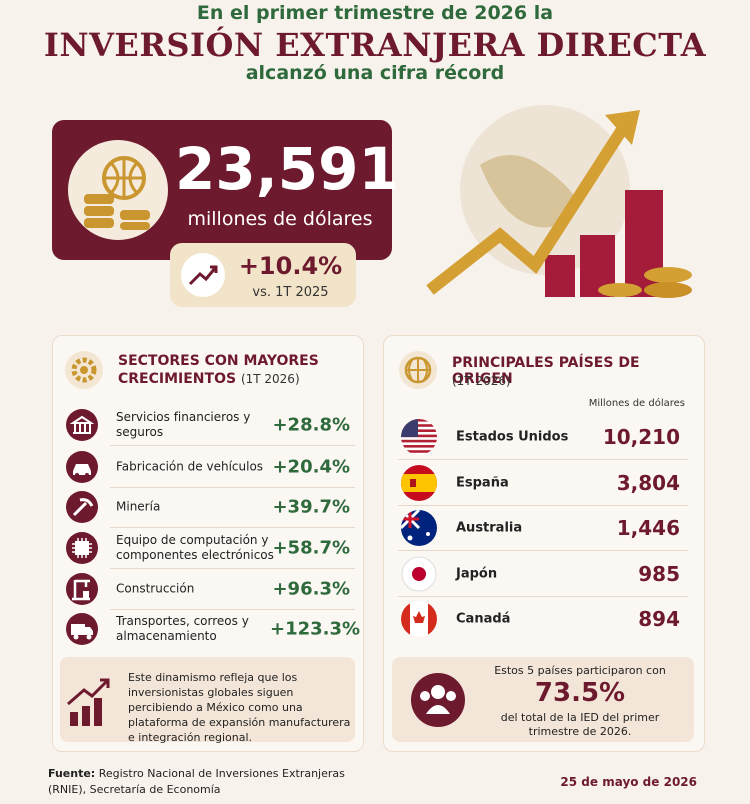 The image size is (750, 804). I want to click on country-name: Australia, so click(489, 528).